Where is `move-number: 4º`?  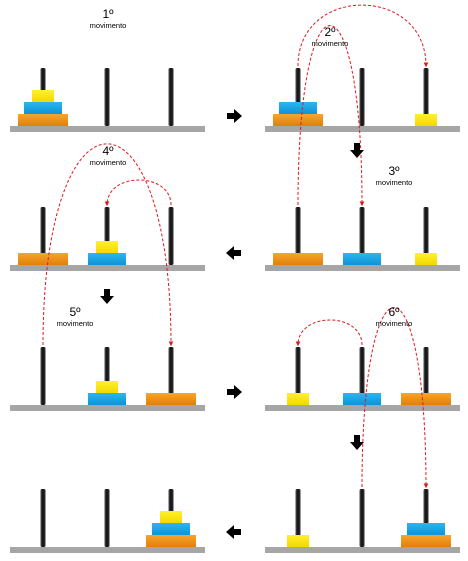 move-number: 4º is located at coordinates (108, 151).